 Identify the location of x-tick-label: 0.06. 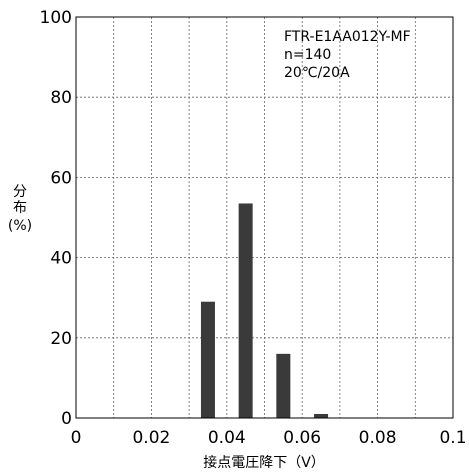
(302, 438).